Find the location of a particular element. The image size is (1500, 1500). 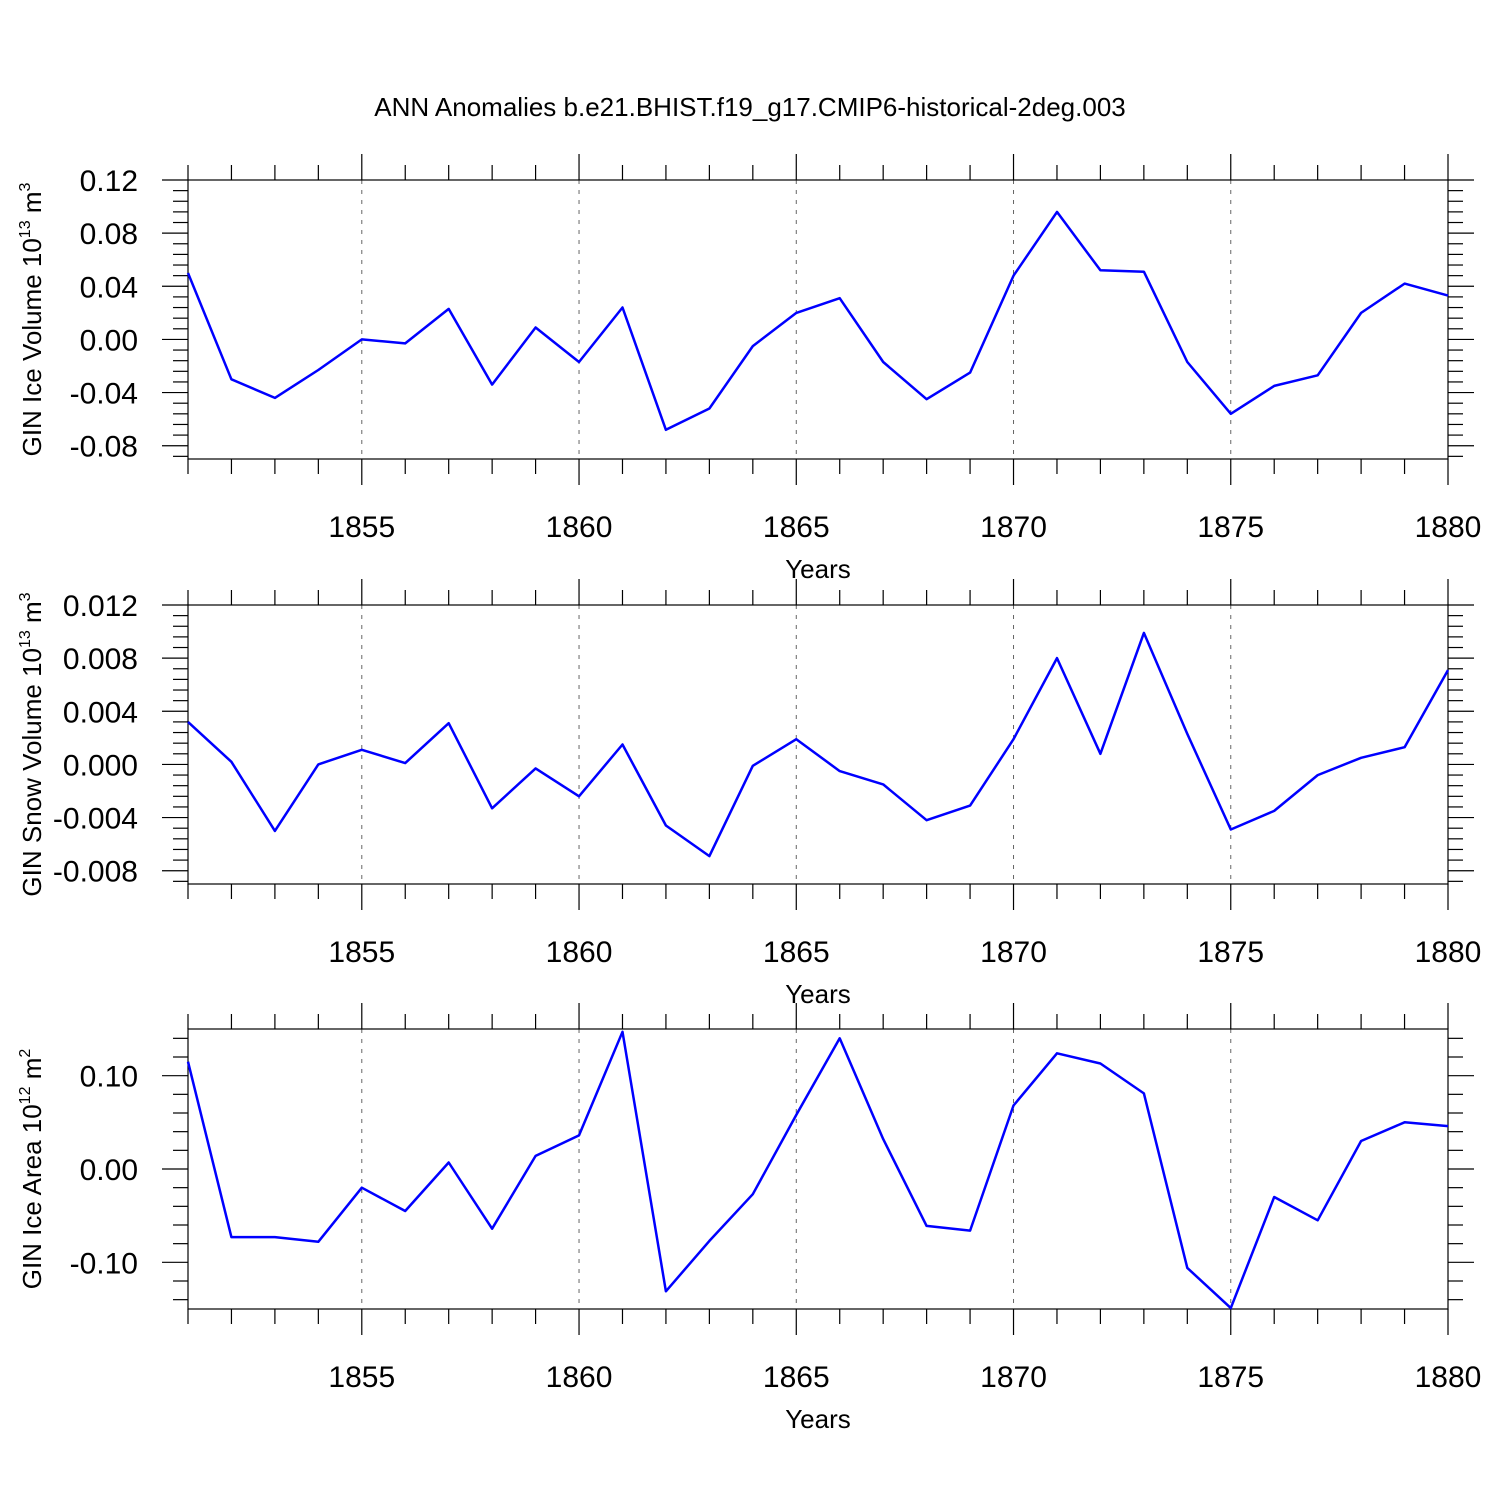

y-axis-title: GIN Ice Area 1012 m2 is located at coordinates (32, 1169).